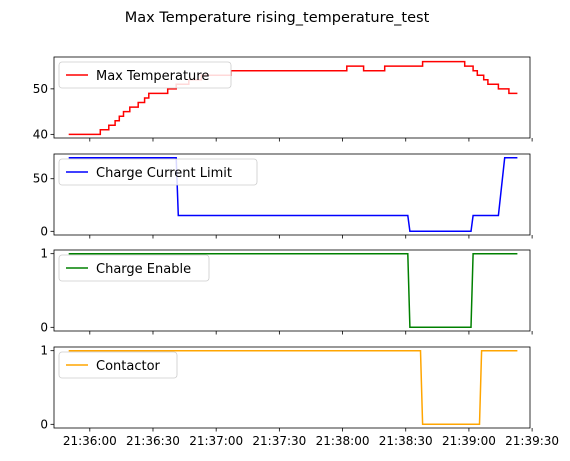 The height and width of the screenshot is (461, 570). I want to click on y-tick-label: 40, so click(40, 134).